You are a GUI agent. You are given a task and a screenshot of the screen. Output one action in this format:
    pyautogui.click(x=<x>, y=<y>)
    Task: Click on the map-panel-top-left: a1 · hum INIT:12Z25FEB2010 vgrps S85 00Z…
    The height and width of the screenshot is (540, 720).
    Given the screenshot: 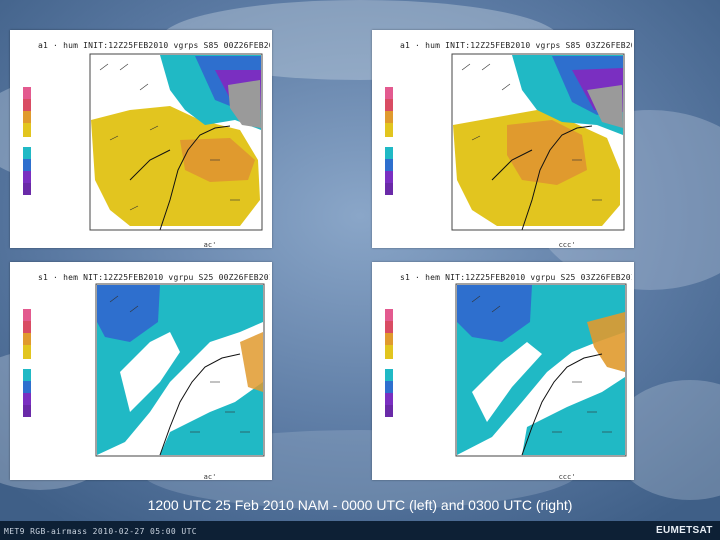 What is the action you would take?
    pyautogui.click(x=141, y=139)
    